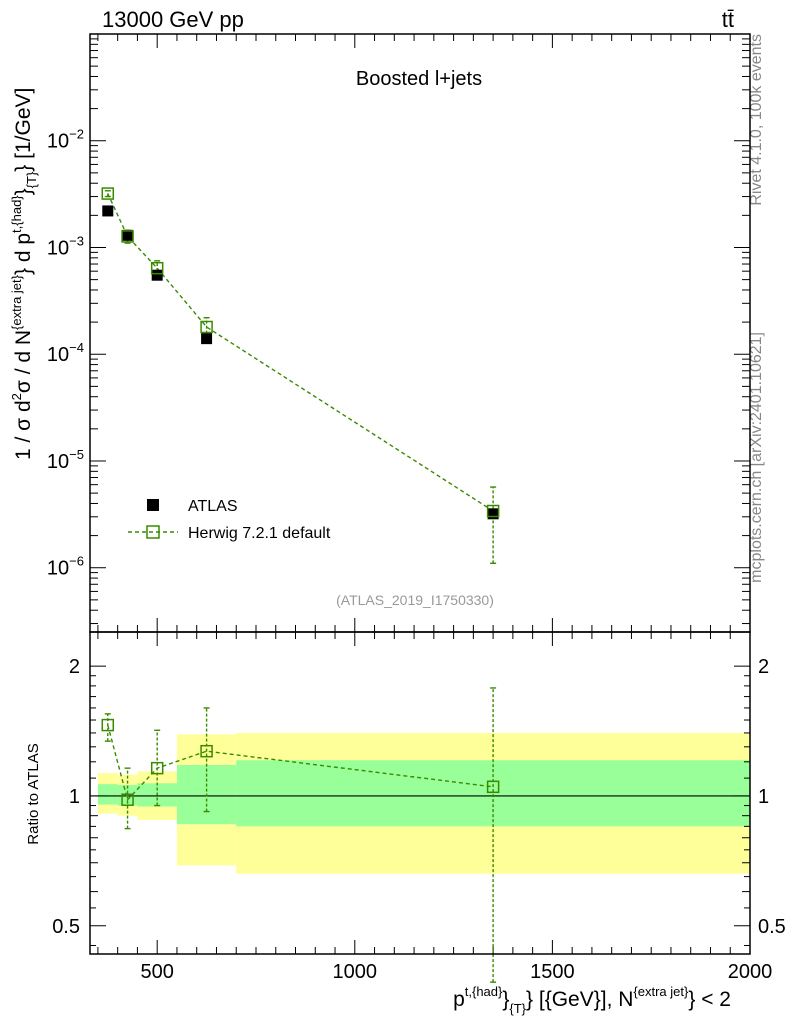 The image size is (786, 1024). I want to click on ratio-y-tick-label-right: 2, so click(763, 667).